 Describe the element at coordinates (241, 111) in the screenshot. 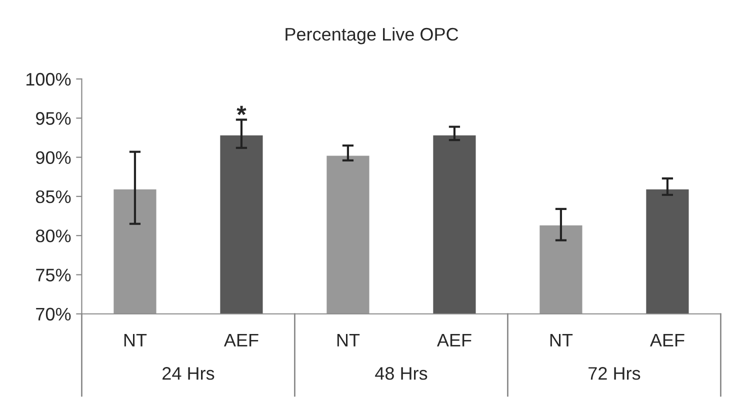

I see `annotation: *` at that location.